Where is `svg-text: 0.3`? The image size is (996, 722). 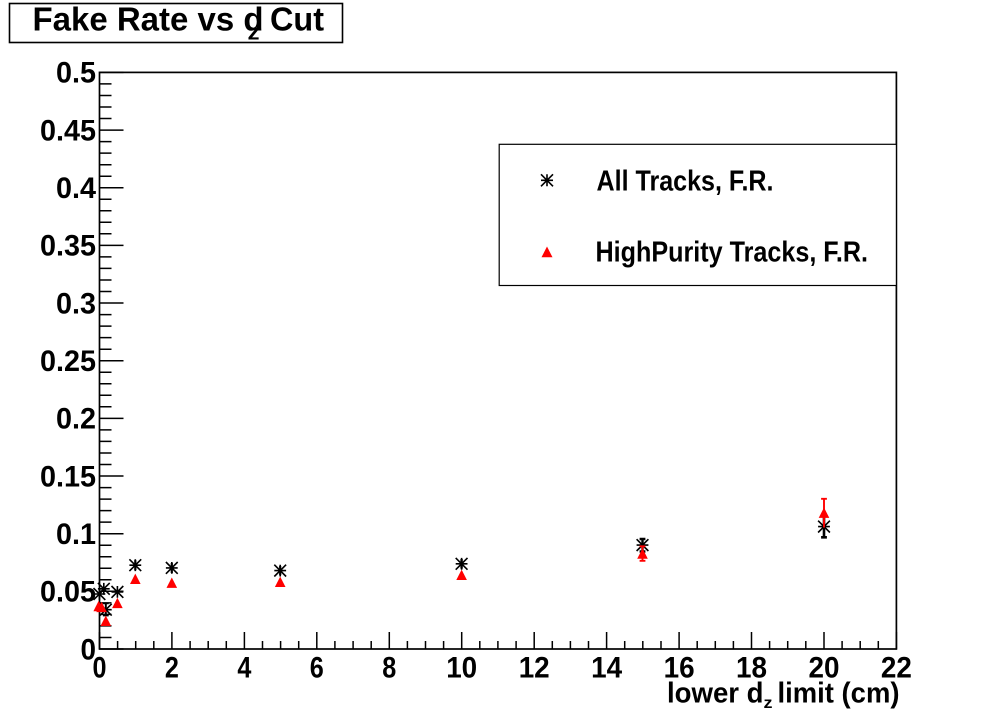
svg-text: 0.3 is located at coordinates (76, 303).